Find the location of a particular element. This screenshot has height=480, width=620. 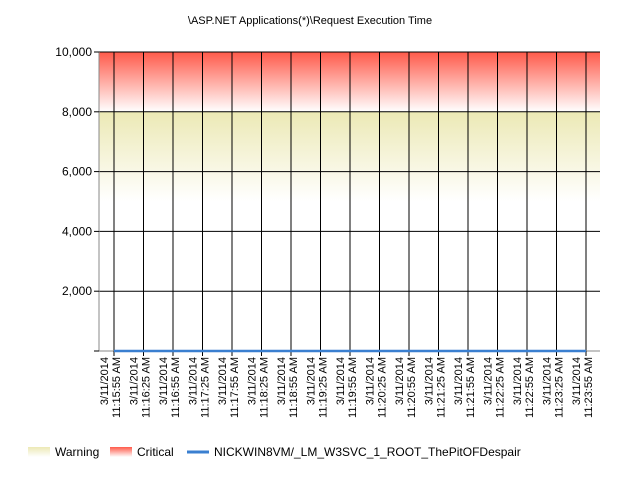

x-tick-label-time: 11:17:25 AM is located at coordinates (206, 387).